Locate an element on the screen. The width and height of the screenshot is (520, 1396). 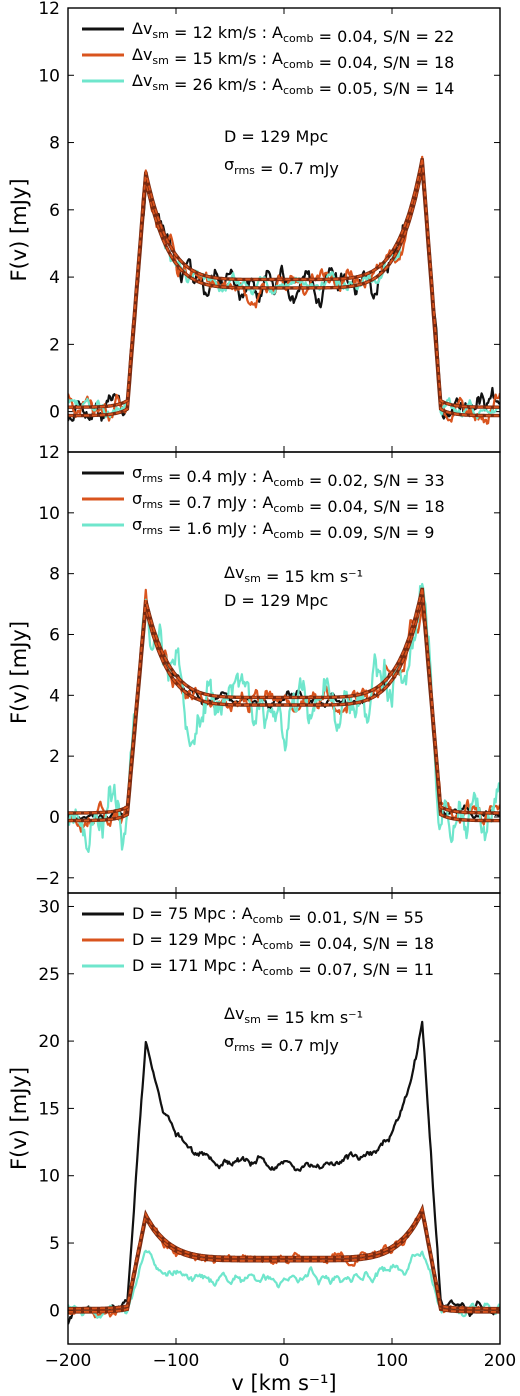
legend-entry: D = 75 Mpc : Acomb = 0.01, S/N = 55 is located at coordinates (278, 915).